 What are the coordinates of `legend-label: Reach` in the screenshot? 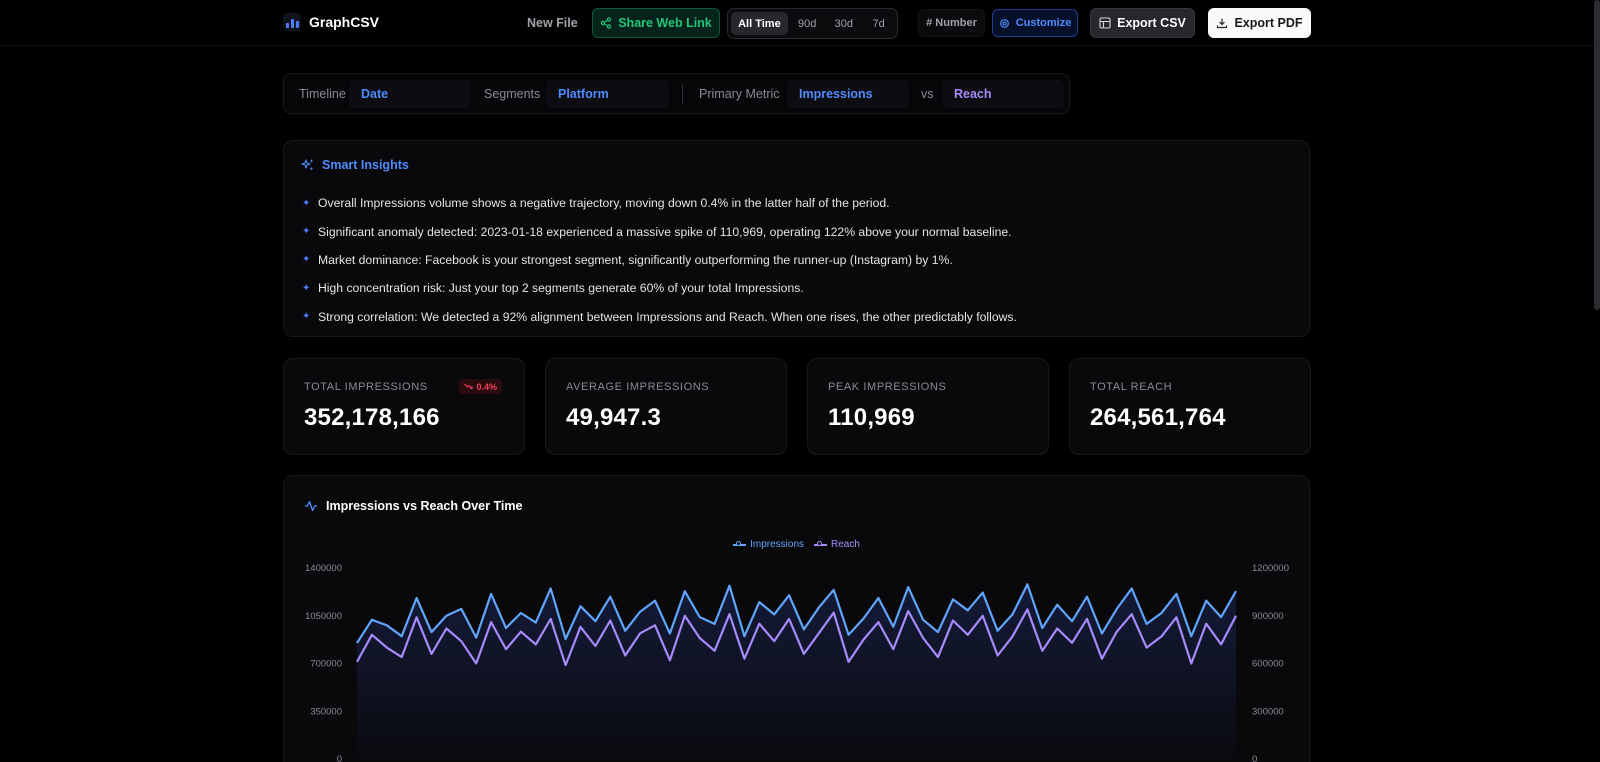 It's located at (845, 544).